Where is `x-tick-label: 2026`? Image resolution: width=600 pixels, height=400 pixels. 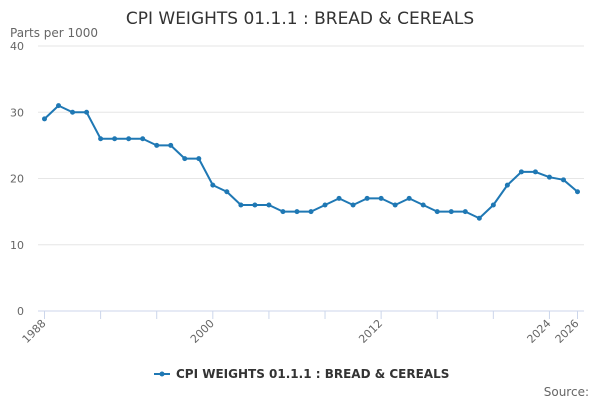
x-tick-label: 2026 is located at coordinates (567, 331).